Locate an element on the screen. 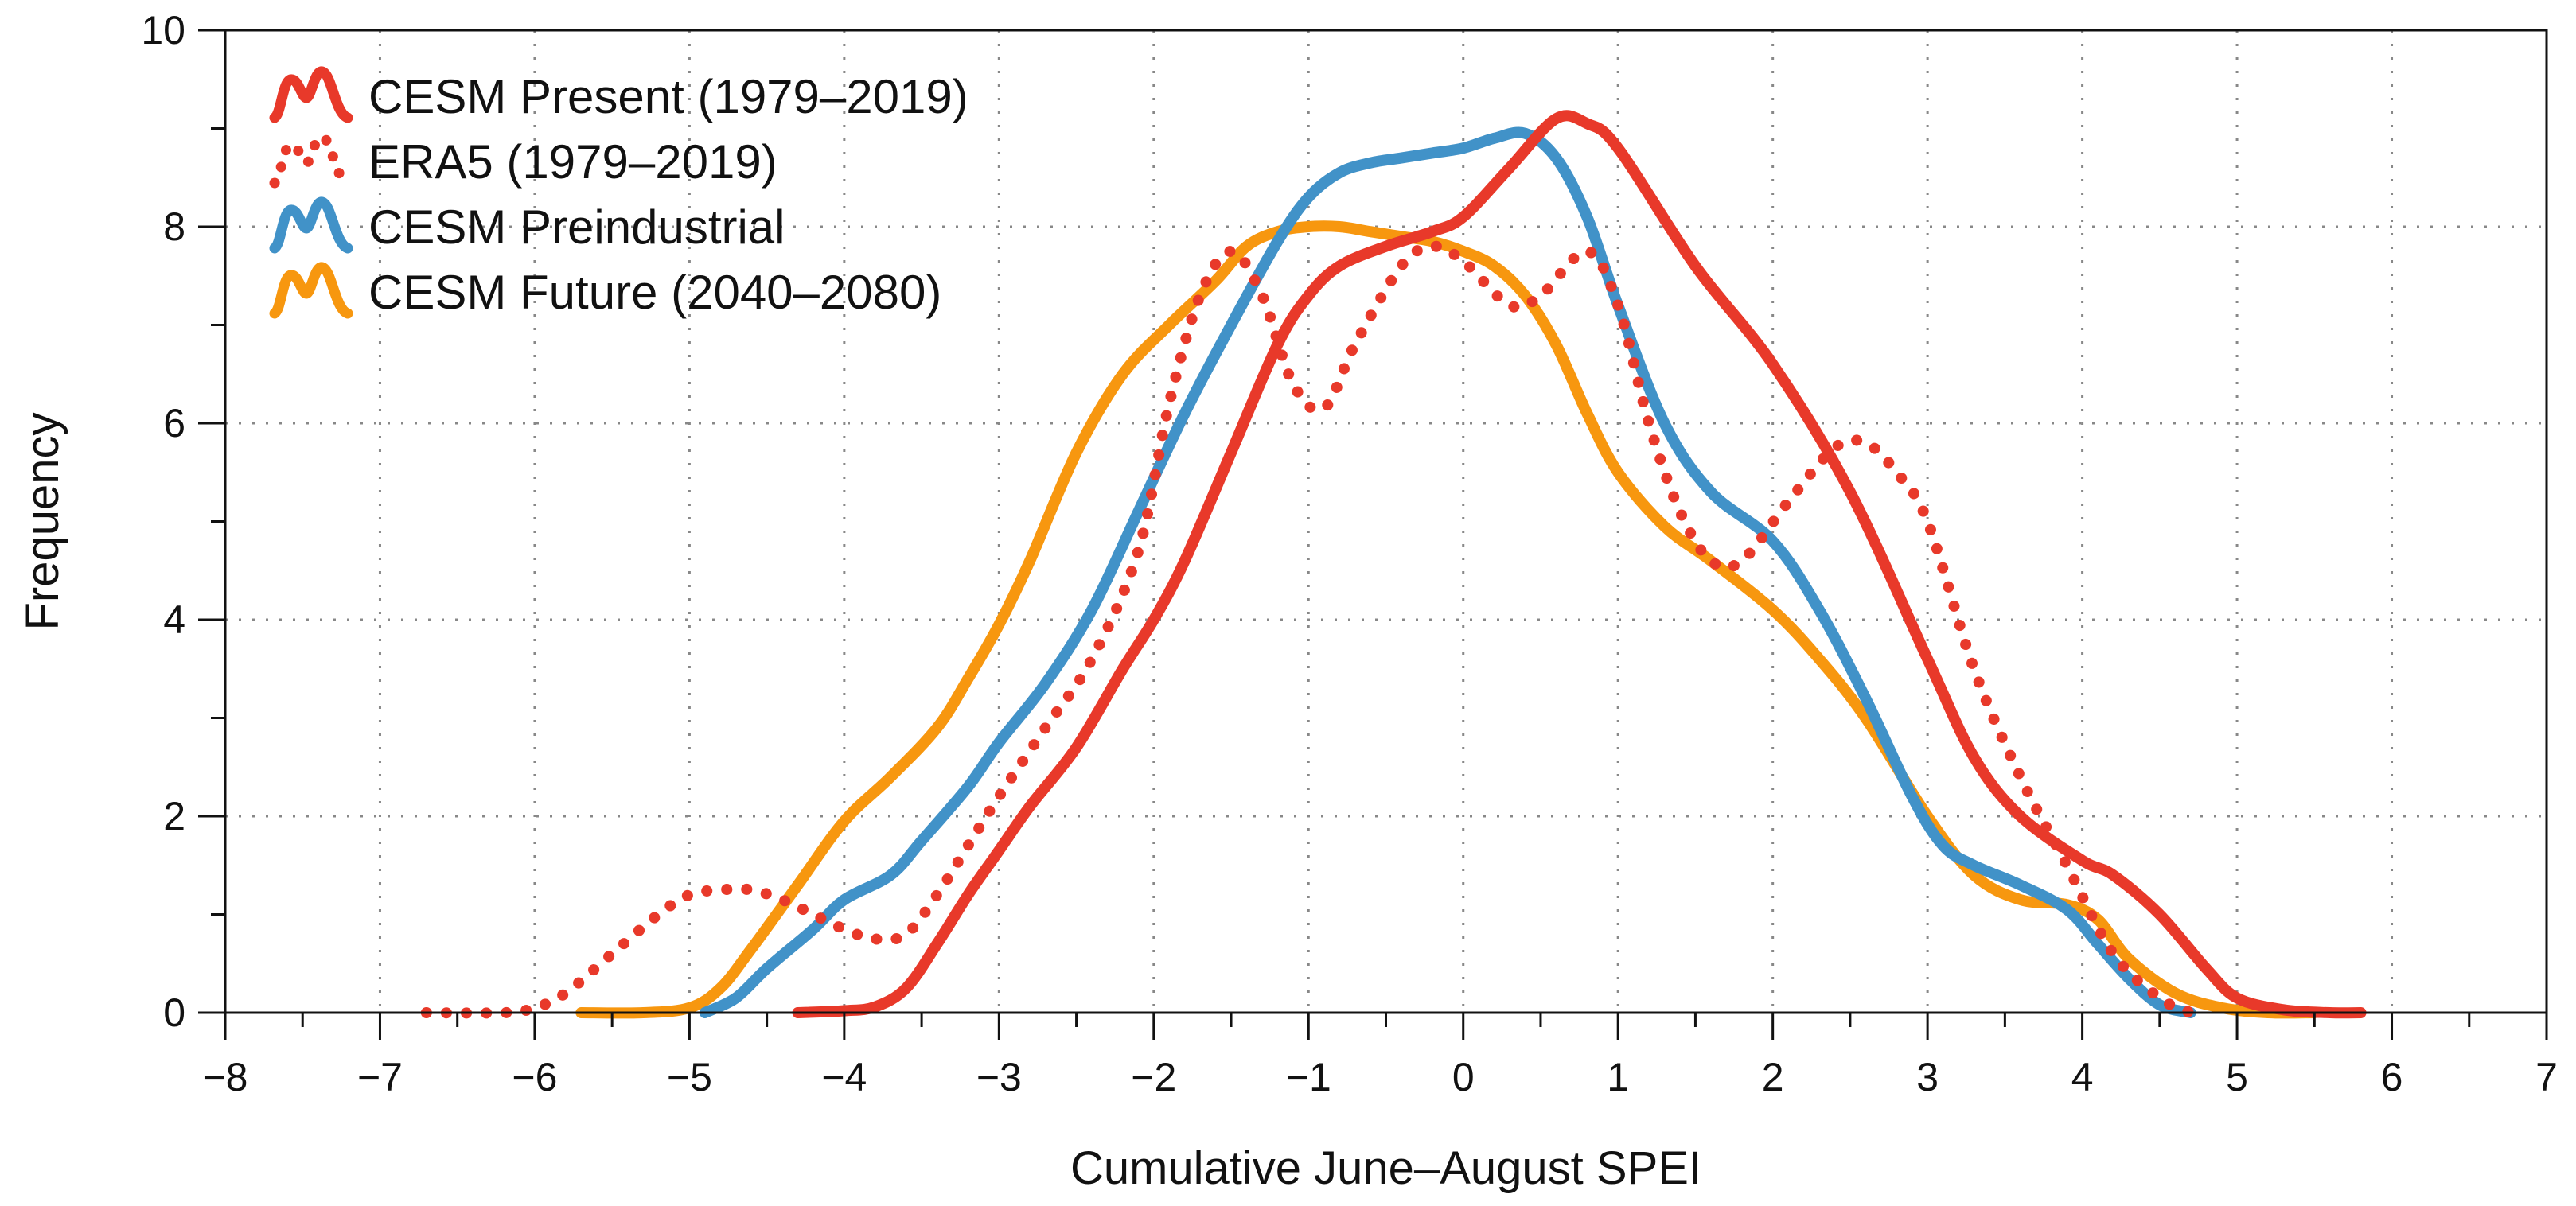 This screenshot has width=2576, height=1206. x-tick-label: 3 is located at coordinates (1927, 1077).